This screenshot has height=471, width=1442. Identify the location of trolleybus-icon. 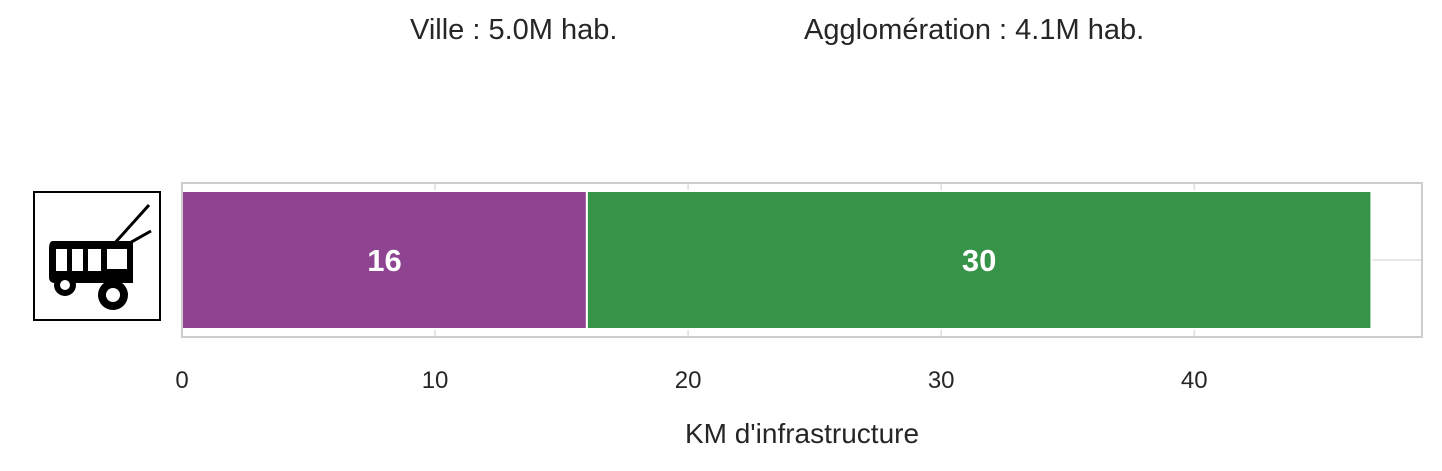
(97, 256).